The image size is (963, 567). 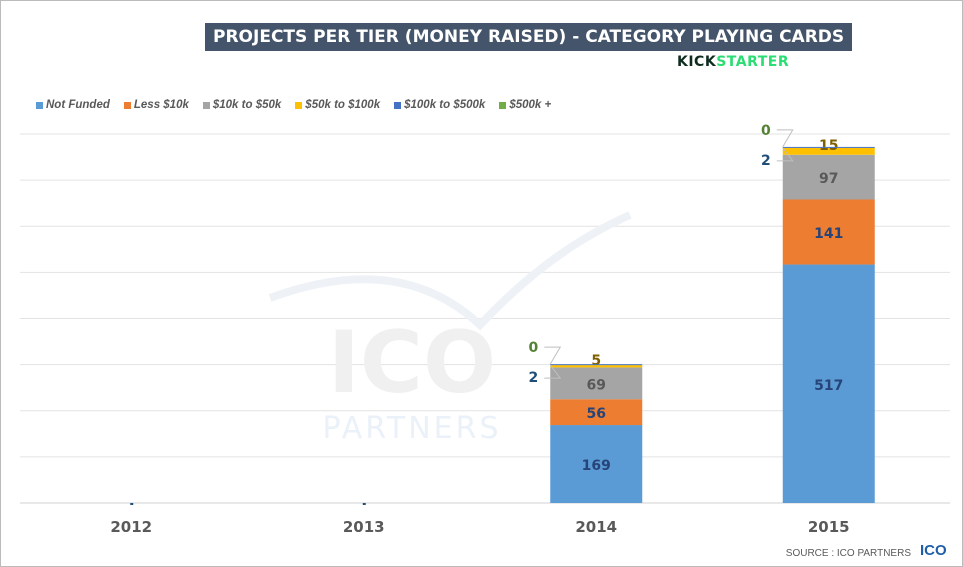 I want to click on brand-part2: STARTER, so click(x=753, y=62).